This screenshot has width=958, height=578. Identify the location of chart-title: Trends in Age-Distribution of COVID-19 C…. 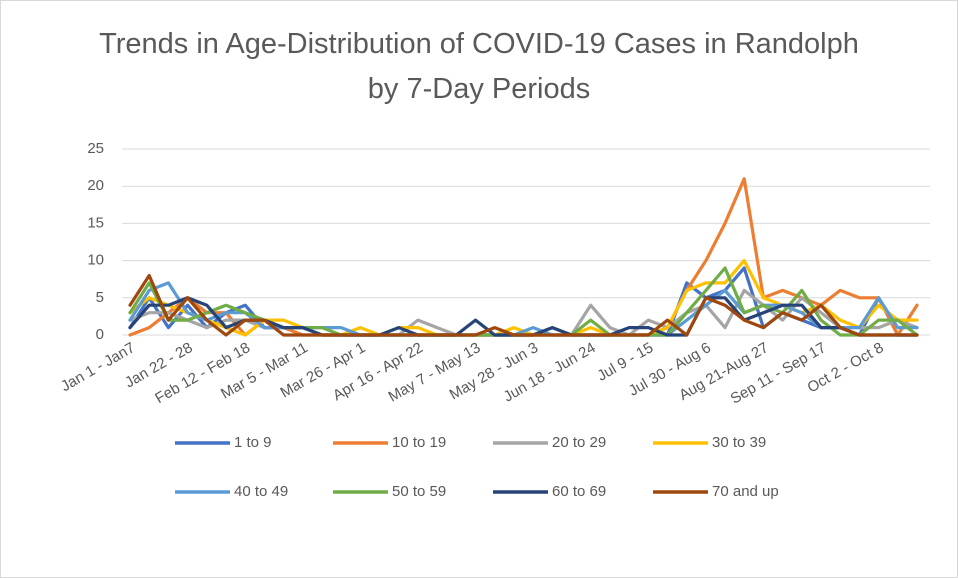
(479, 66).